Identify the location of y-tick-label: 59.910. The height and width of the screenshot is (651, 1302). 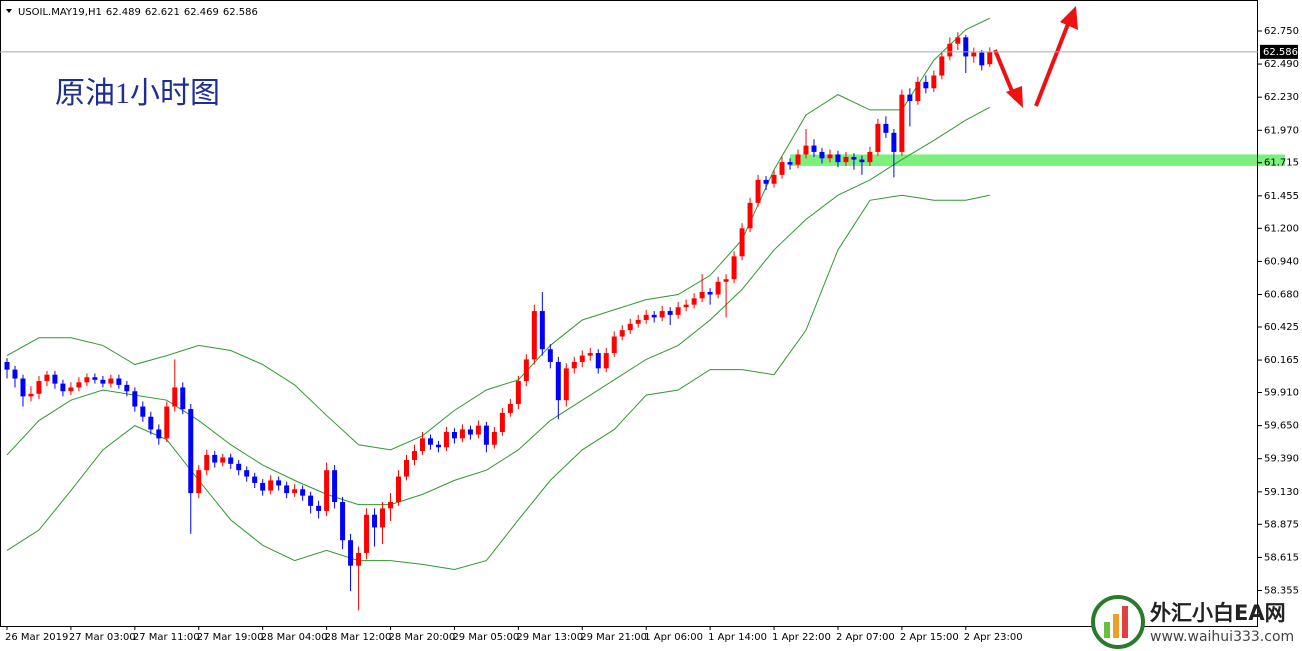
(1281, 393).